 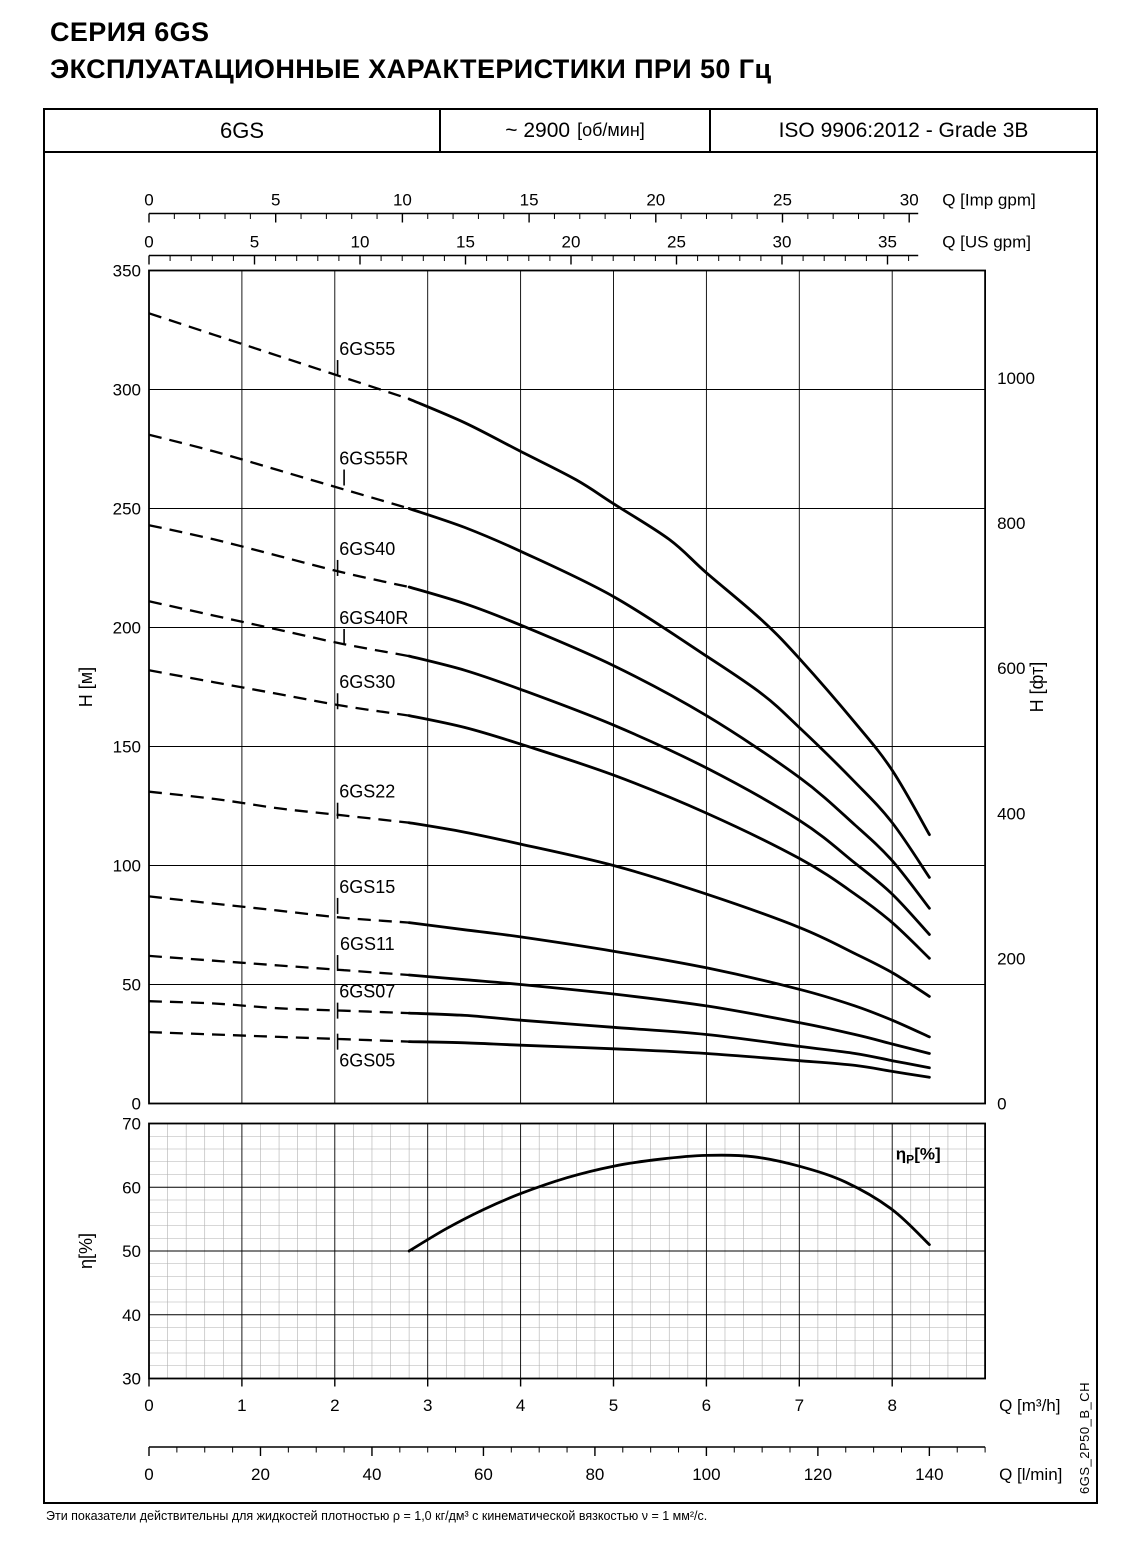 I want to click on svg-text: 600, so click(x=1011, y=668).